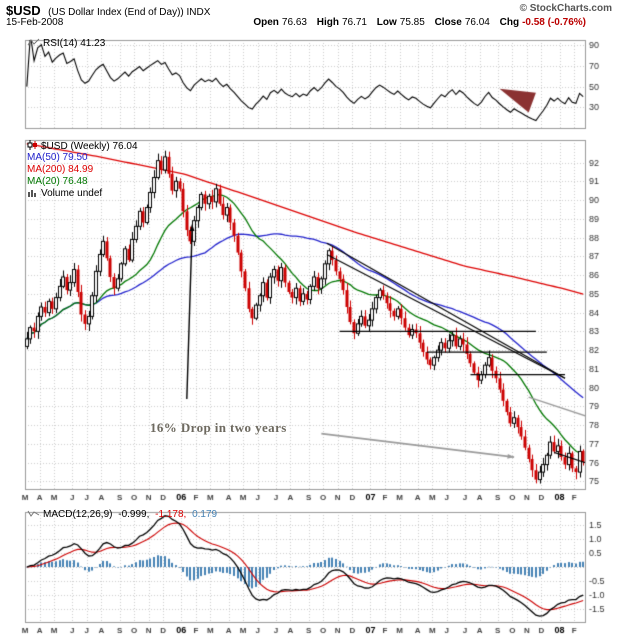  Describe the element at coordinates (35, 22) in the screenshot. I see `quote-date: 15-Feb-2008` at that location.